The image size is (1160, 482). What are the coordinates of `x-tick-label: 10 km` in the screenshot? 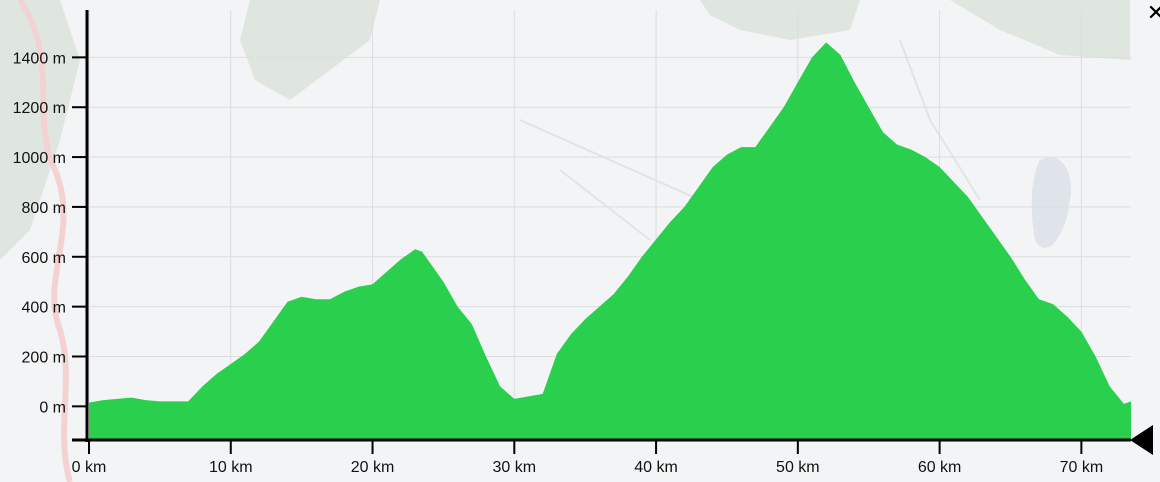 It's located at (231, 467).